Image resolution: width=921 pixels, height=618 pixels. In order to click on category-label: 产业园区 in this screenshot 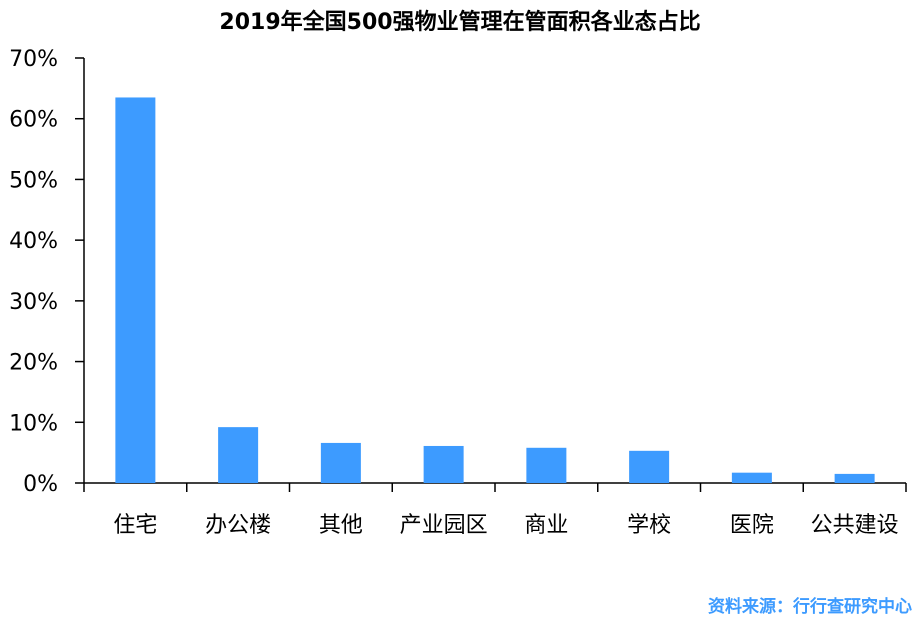, I will do `click(444, 525)`.